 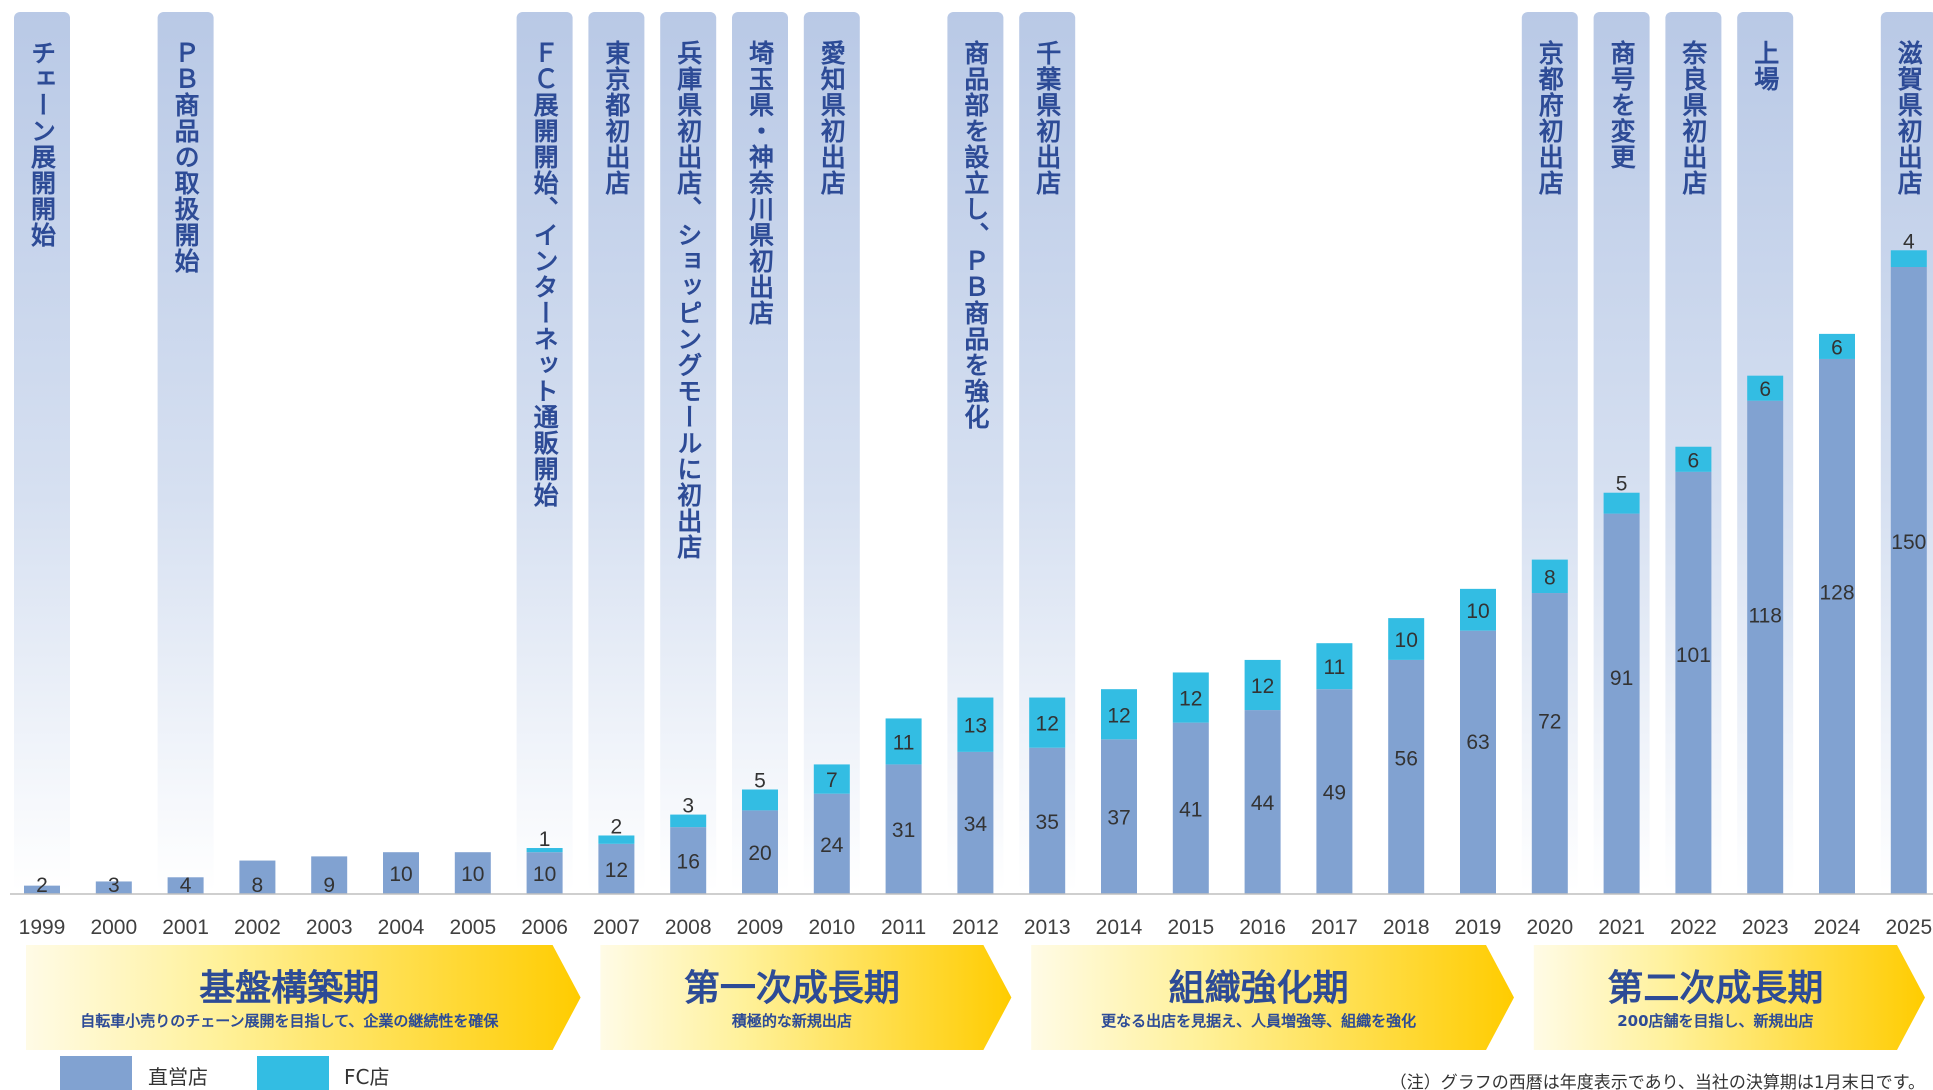 I want to click on bar-fc-2016, so click(x=1262, y=685).